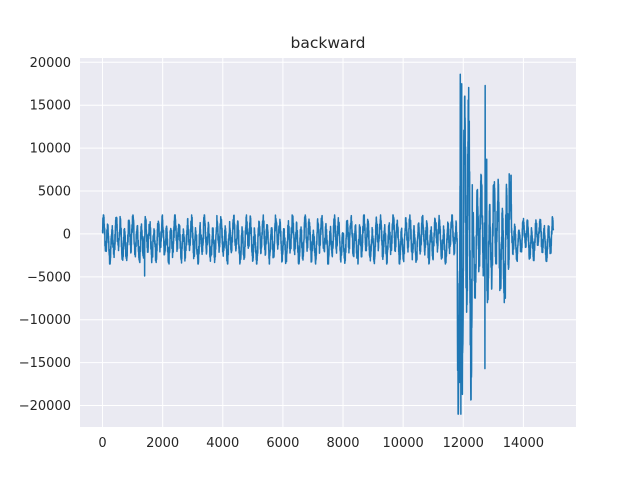 The image size is (640, 480). Describe the element at coordinates (328, 43) in the screenshot. I see `chart-title: backward` at that location.